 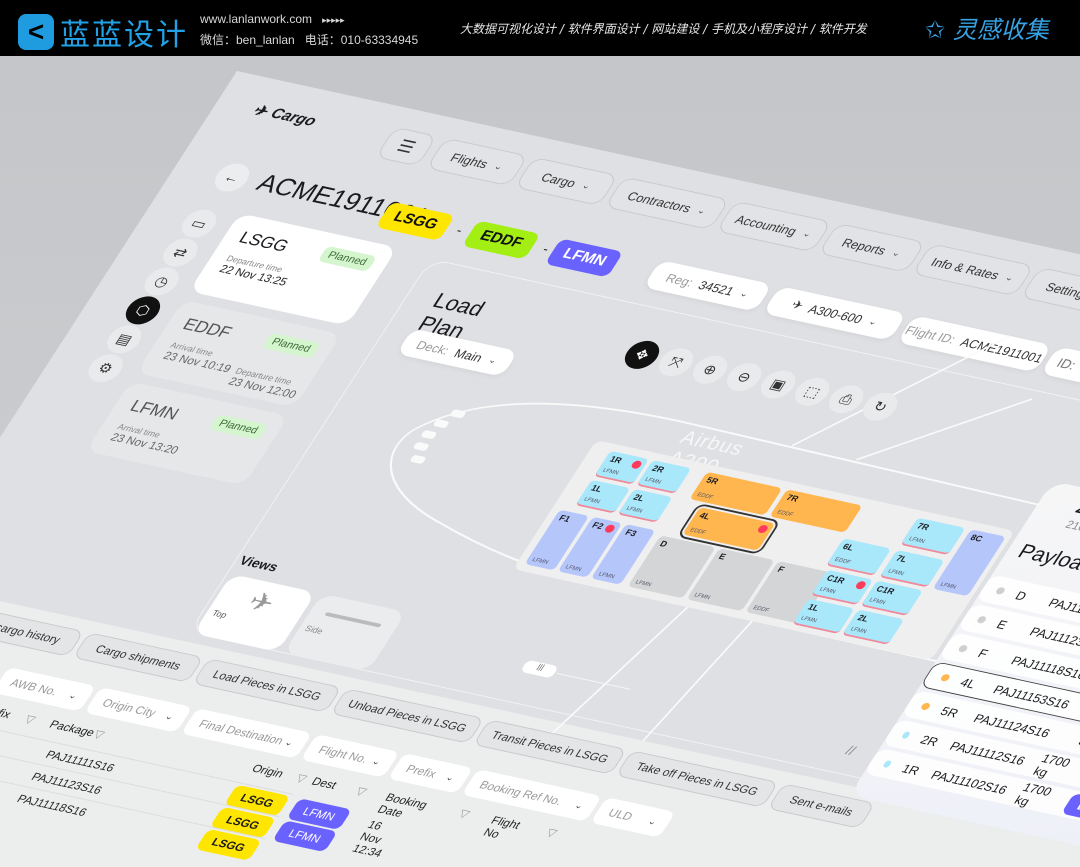 What do you see at coordinates (198, 224) in the screenshot?
I see `id-card-icon: ▭` at bounding box center [198, 224].